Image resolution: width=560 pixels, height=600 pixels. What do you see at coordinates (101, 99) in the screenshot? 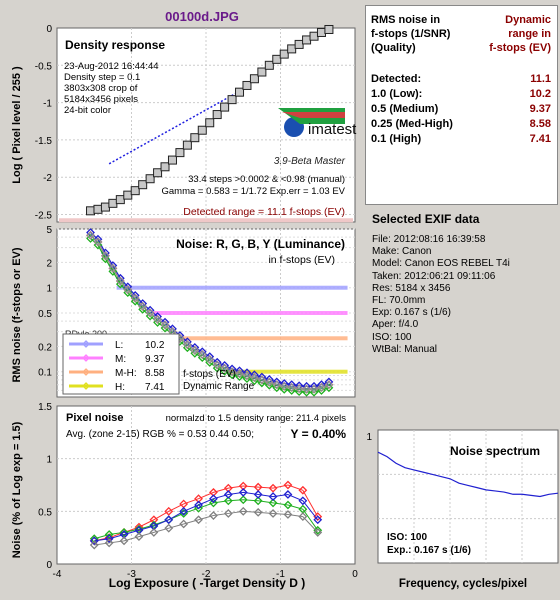
I see `density-info-line: 5184x3456 pixels` at bounding box center [101, 99].